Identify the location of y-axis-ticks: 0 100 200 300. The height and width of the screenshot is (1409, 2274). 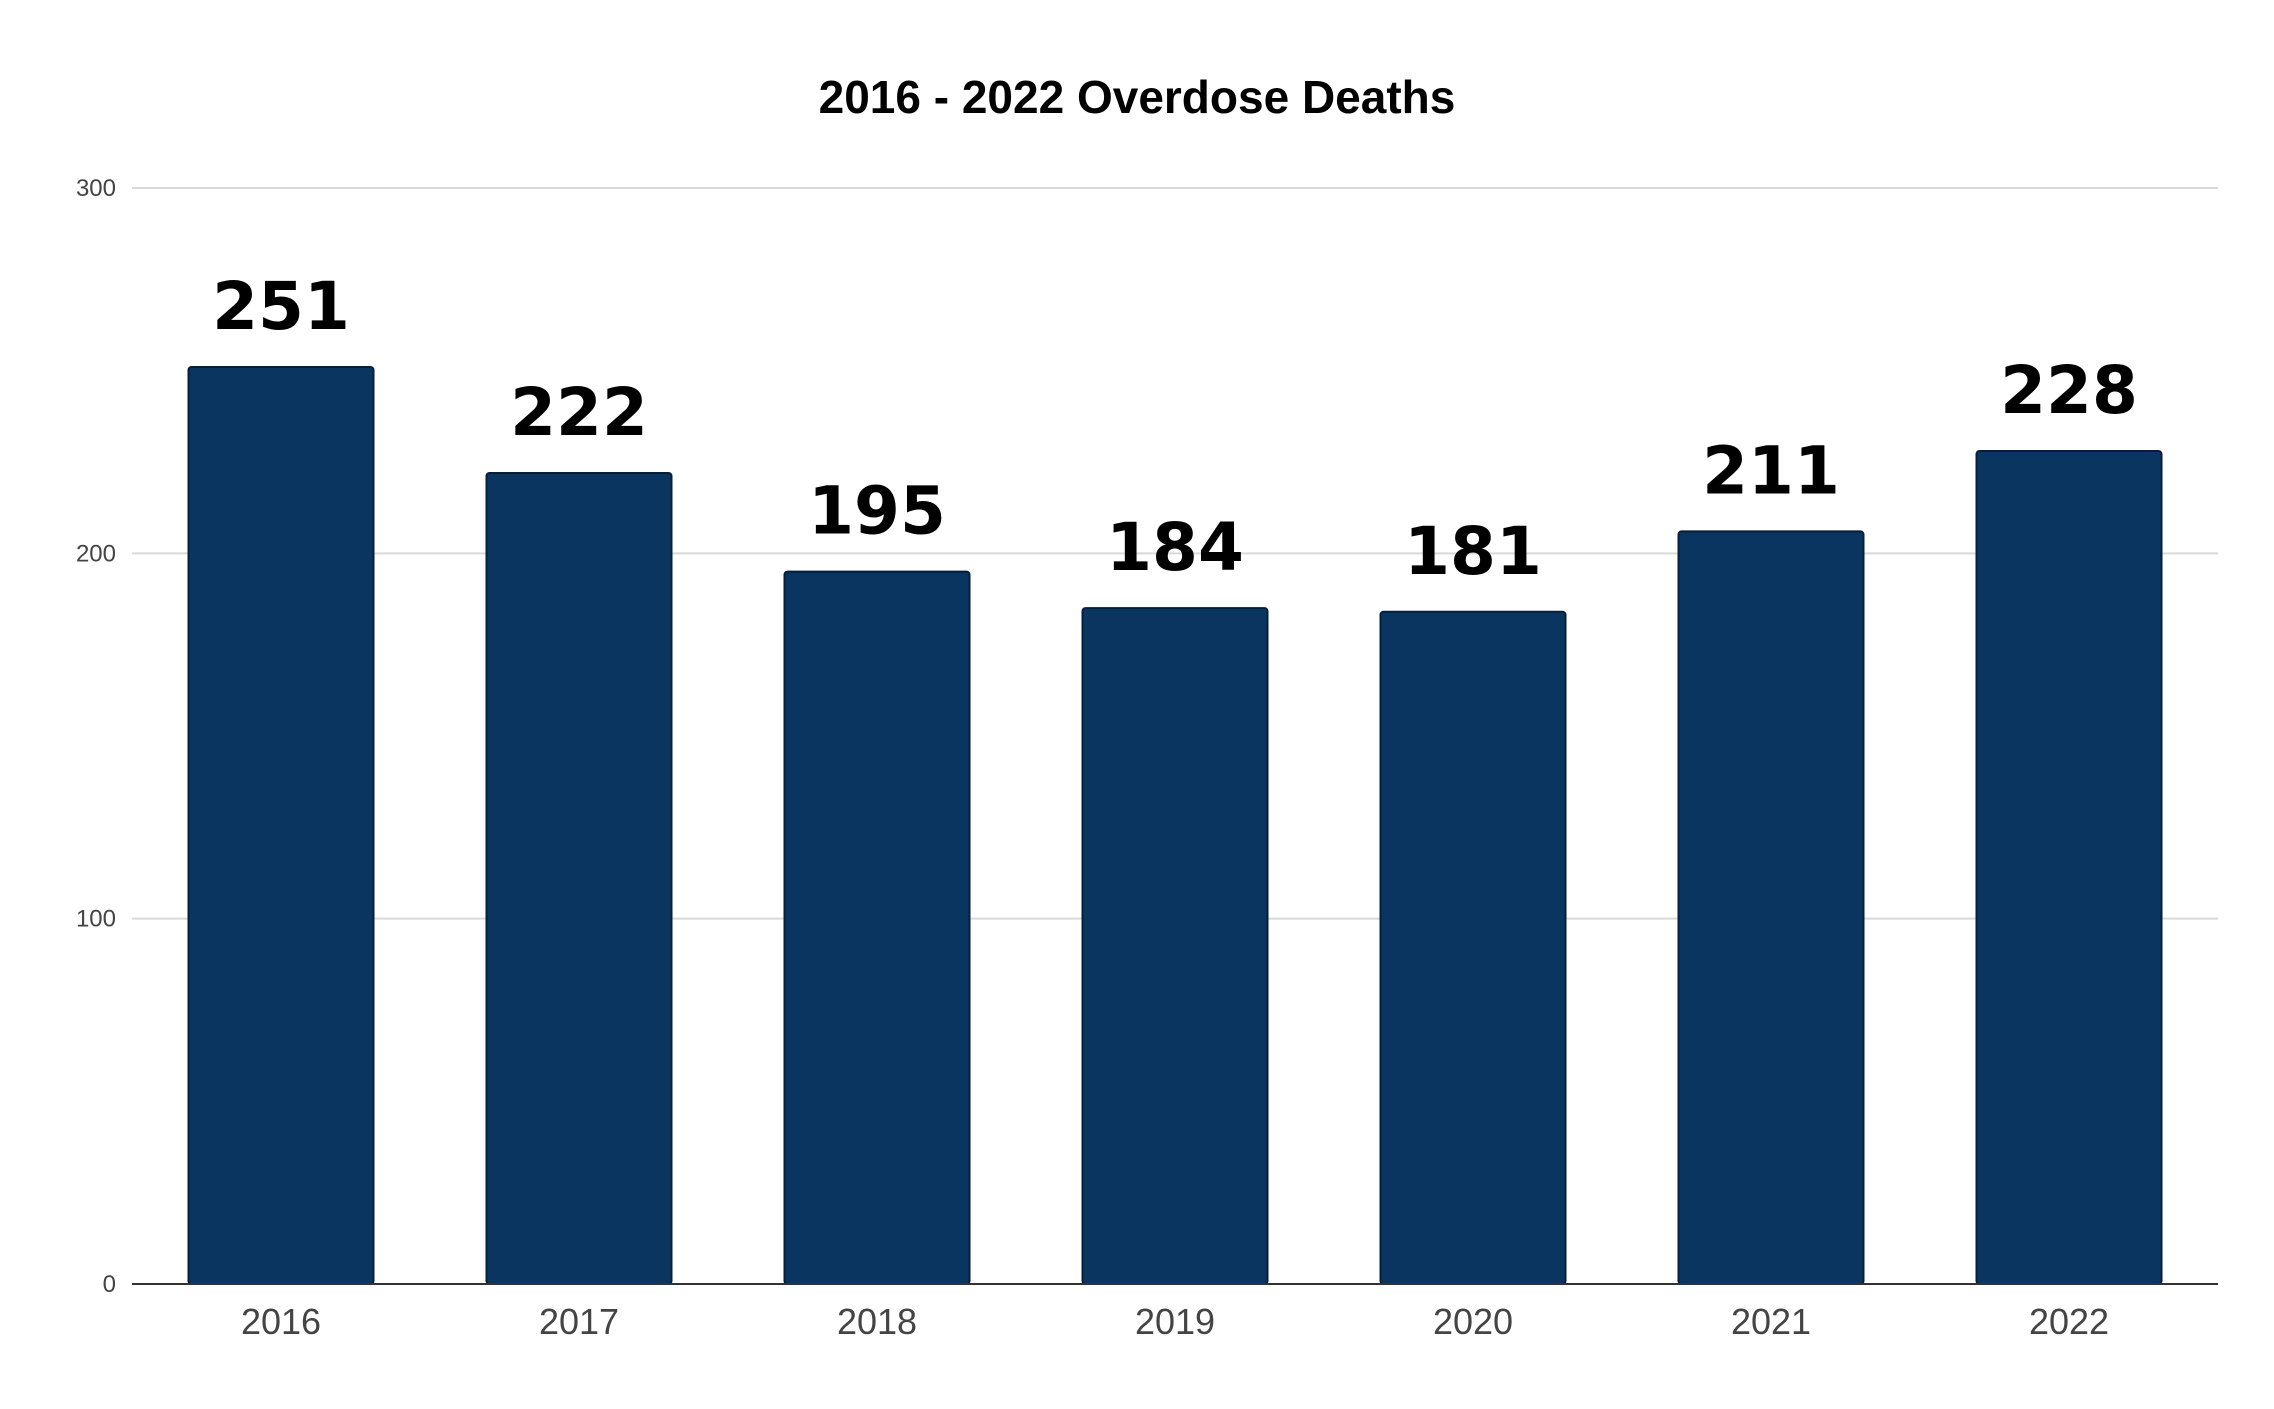
(96, 736).